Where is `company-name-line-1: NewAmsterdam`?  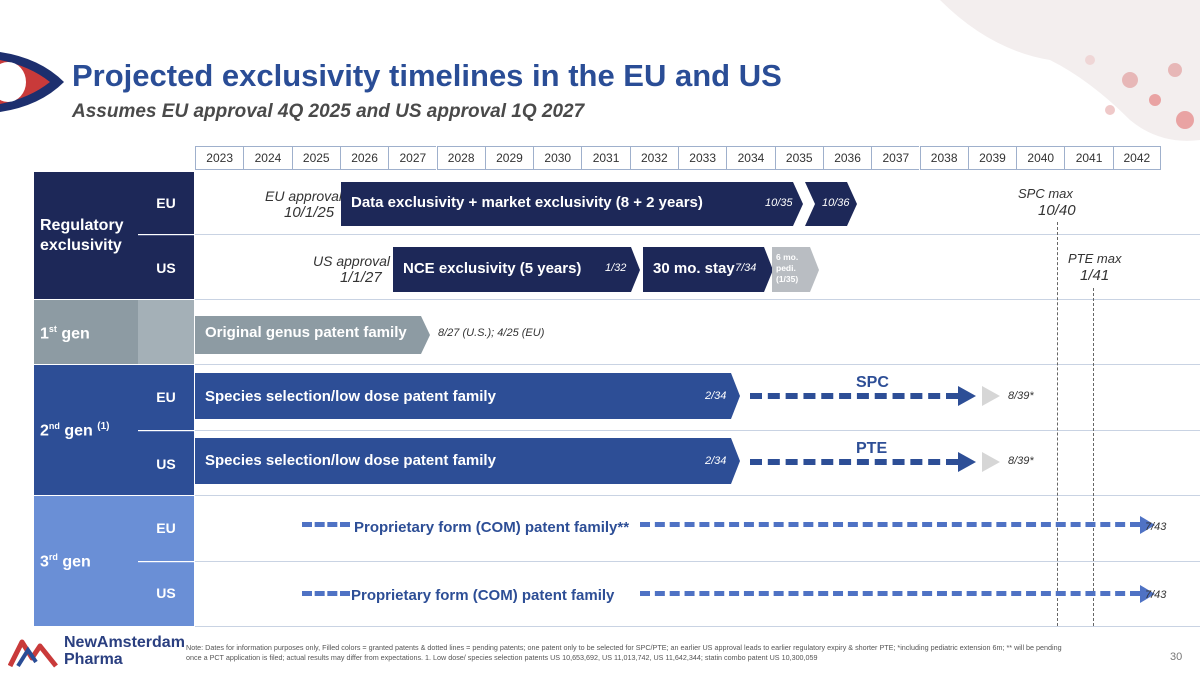 company-name-line-1: NewAmsterdam is located at coordinates (124, 642).